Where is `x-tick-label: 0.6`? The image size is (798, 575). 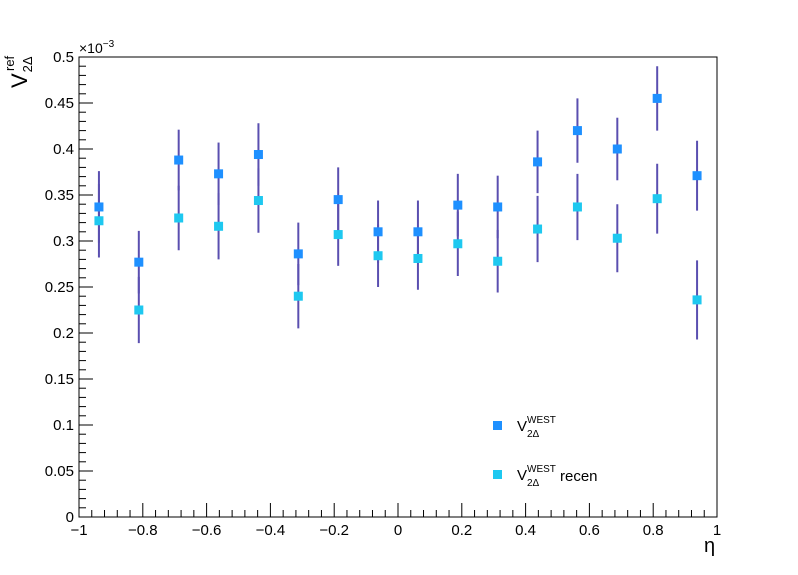
x-tick-label: 0.6 is located at coordinates (589, 530).